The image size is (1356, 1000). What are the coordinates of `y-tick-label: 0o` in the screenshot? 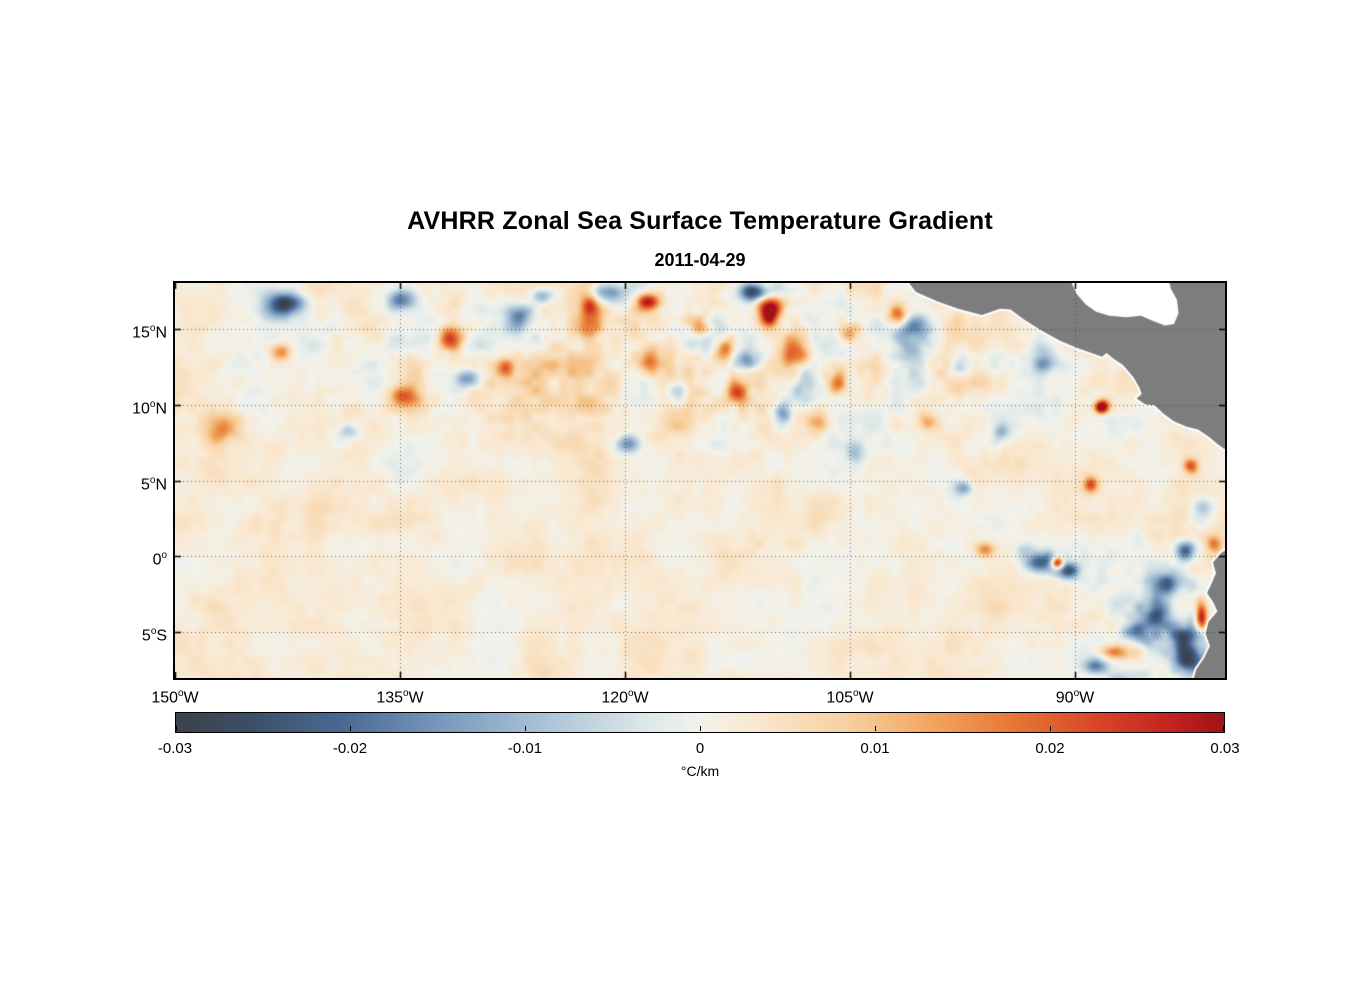 It's located at (159, 559).